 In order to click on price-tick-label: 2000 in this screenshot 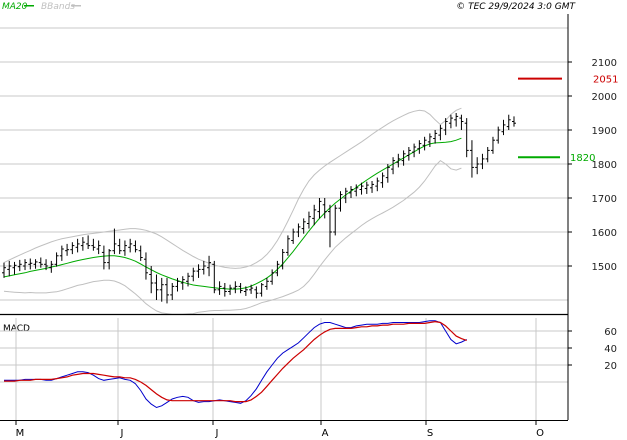, I will do `click(604, 97)`.